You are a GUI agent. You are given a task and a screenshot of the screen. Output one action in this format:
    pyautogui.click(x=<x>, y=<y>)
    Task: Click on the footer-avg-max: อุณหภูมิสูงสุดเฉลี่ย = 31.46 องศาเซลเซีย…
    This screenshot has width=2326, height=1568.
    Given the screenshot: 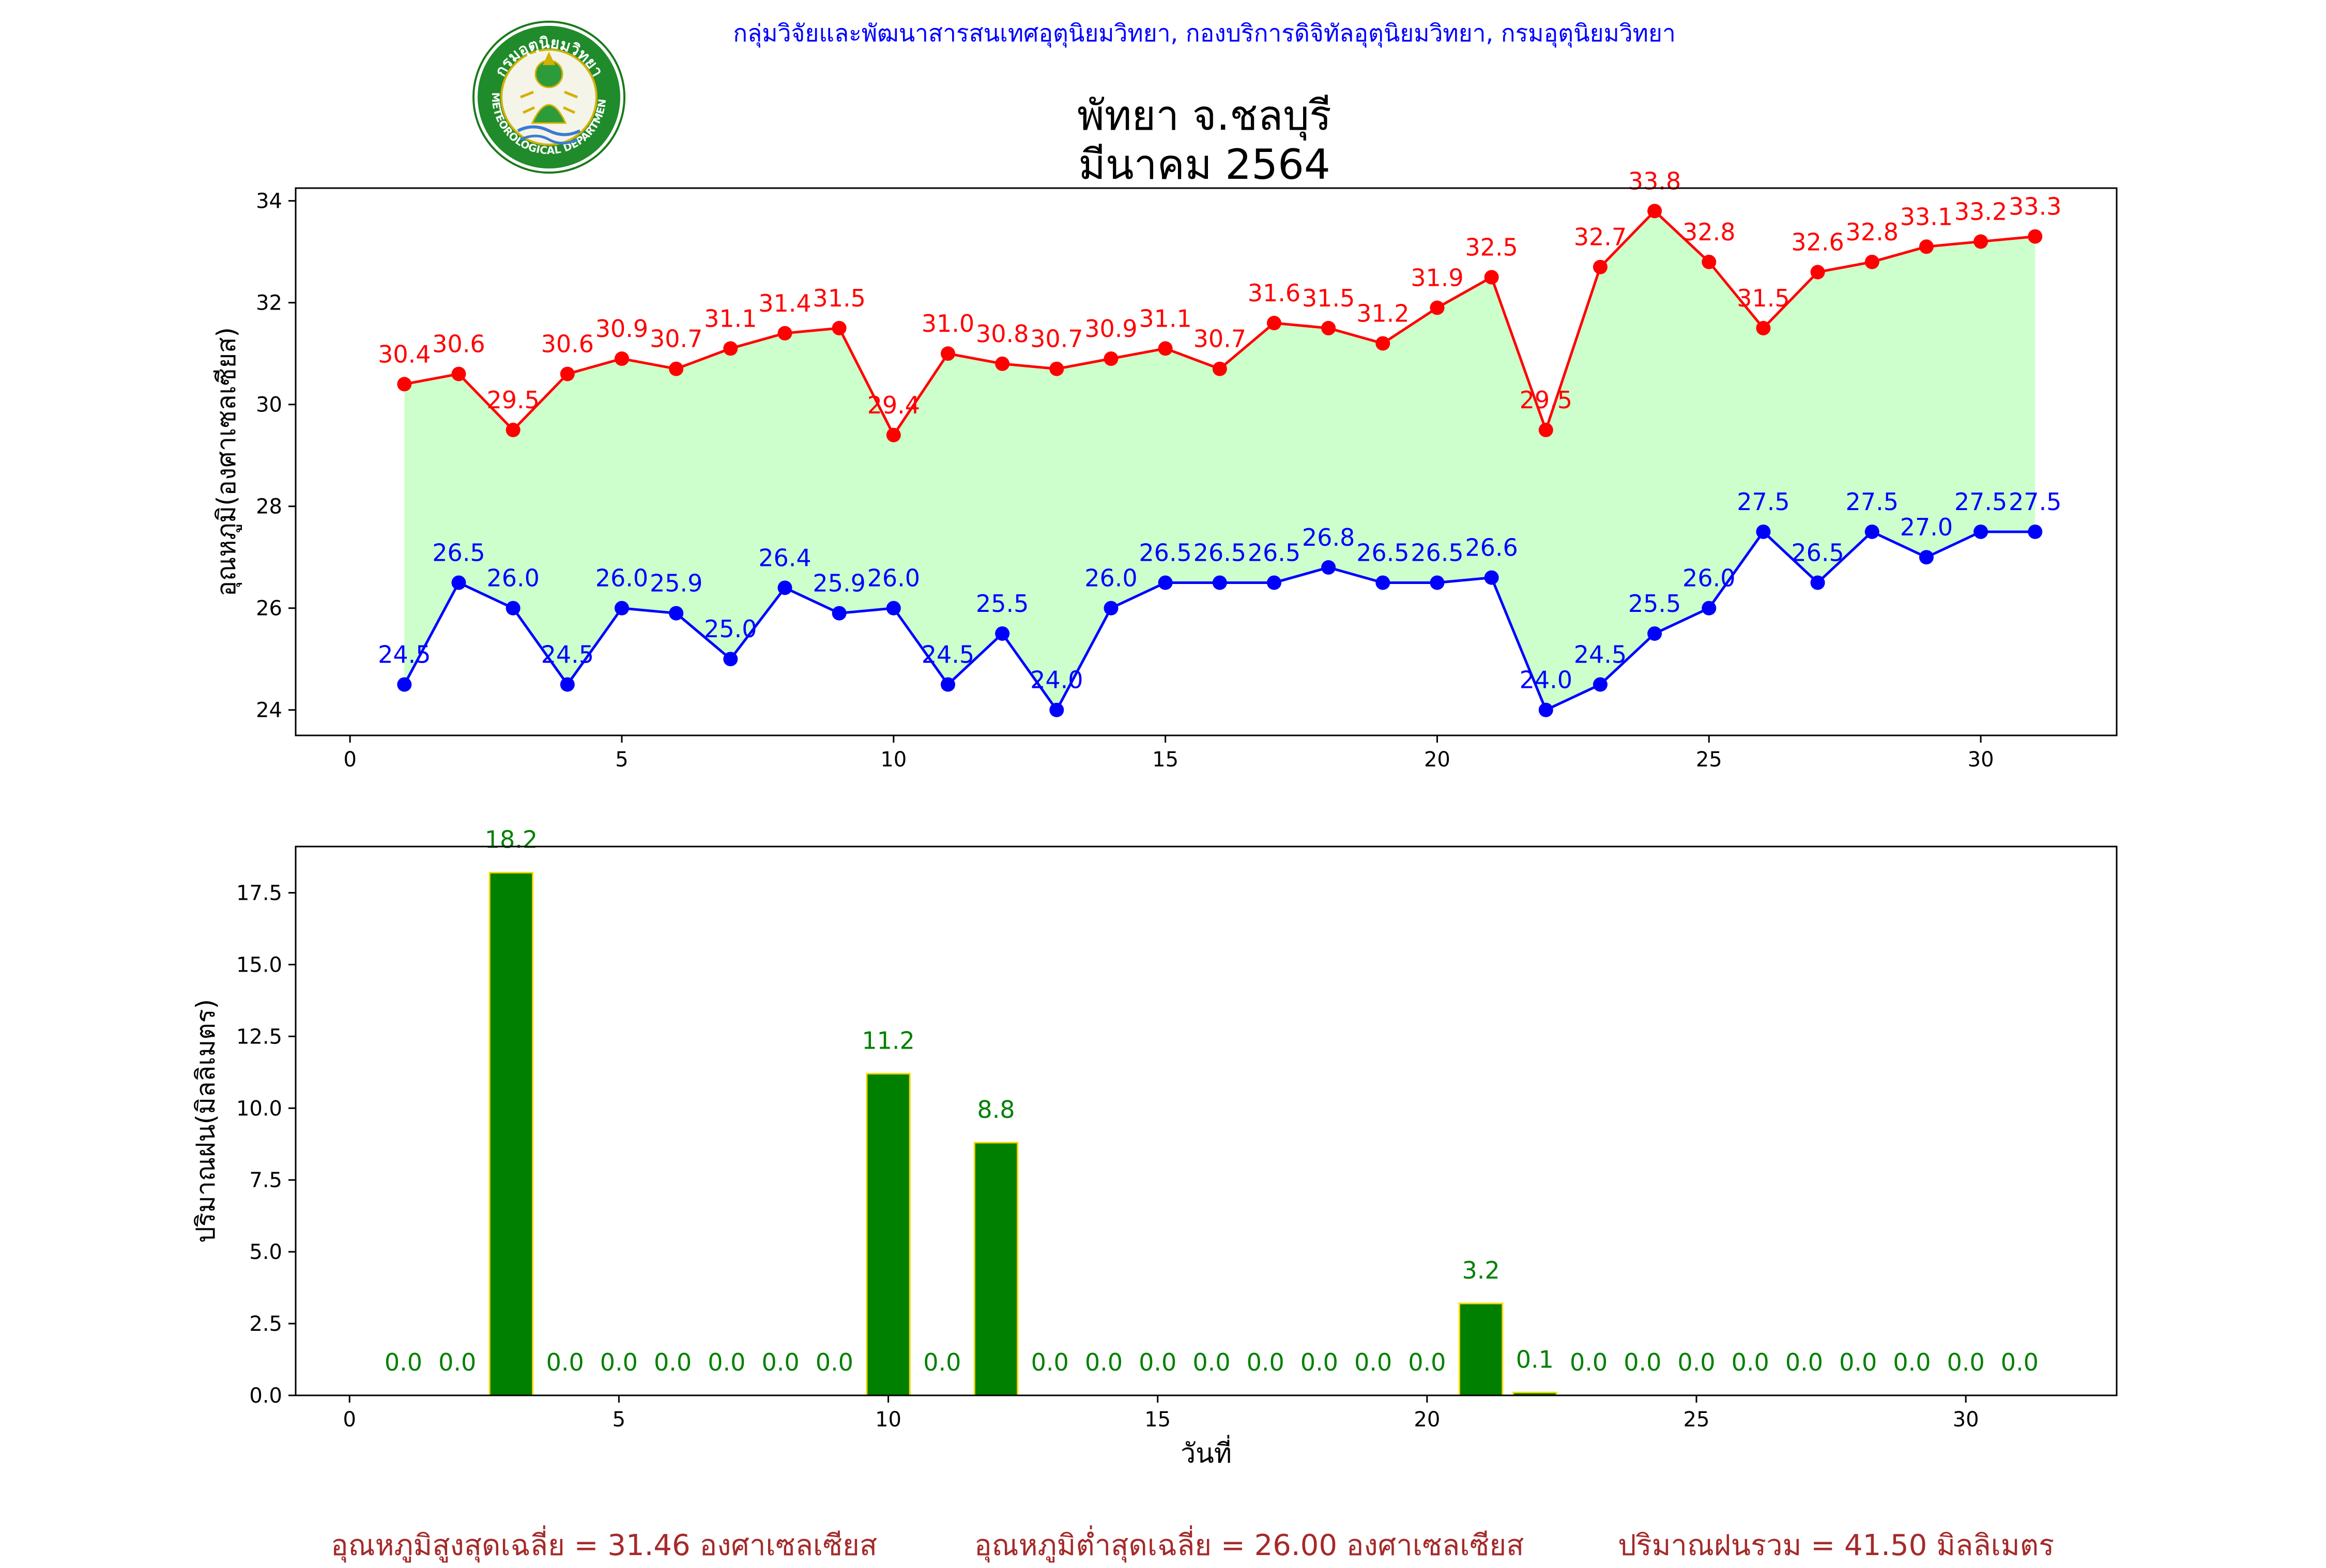 What is the action you would take?
    pyautogui.click(x=604, y=1545)
    